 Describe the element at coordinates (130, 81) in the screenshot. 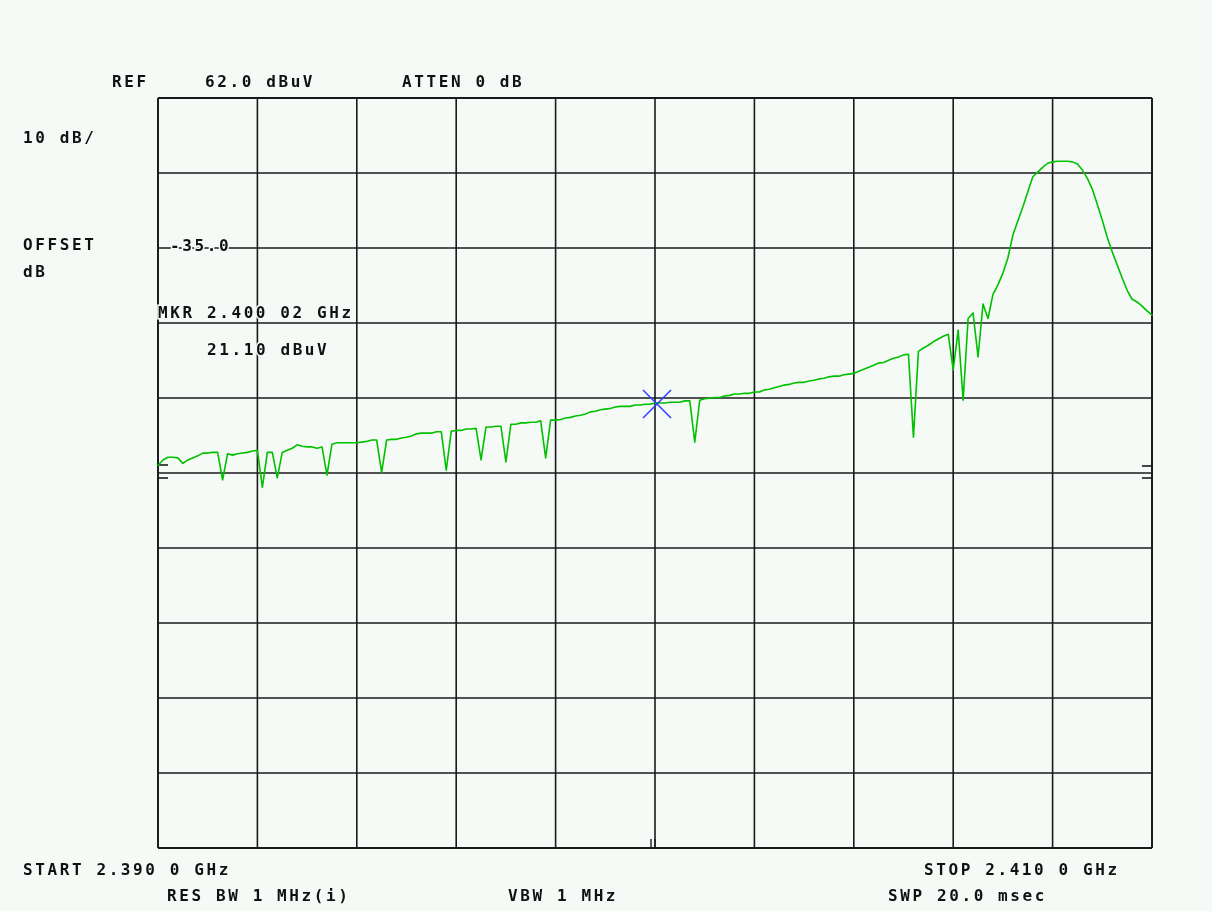

I see `text: REF` at that location.